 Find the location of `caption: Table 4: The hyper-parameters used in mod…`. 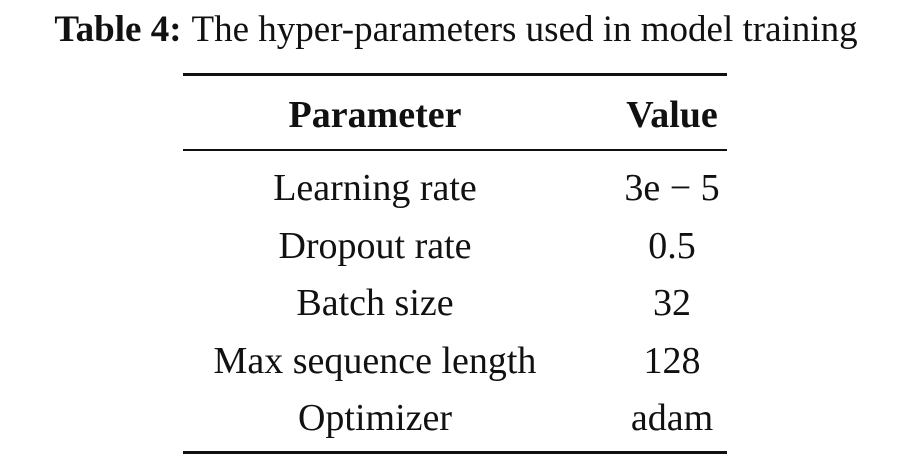

caption: Table 4: The hyper-parameters used in mod… is located at coordinates (456, 30).